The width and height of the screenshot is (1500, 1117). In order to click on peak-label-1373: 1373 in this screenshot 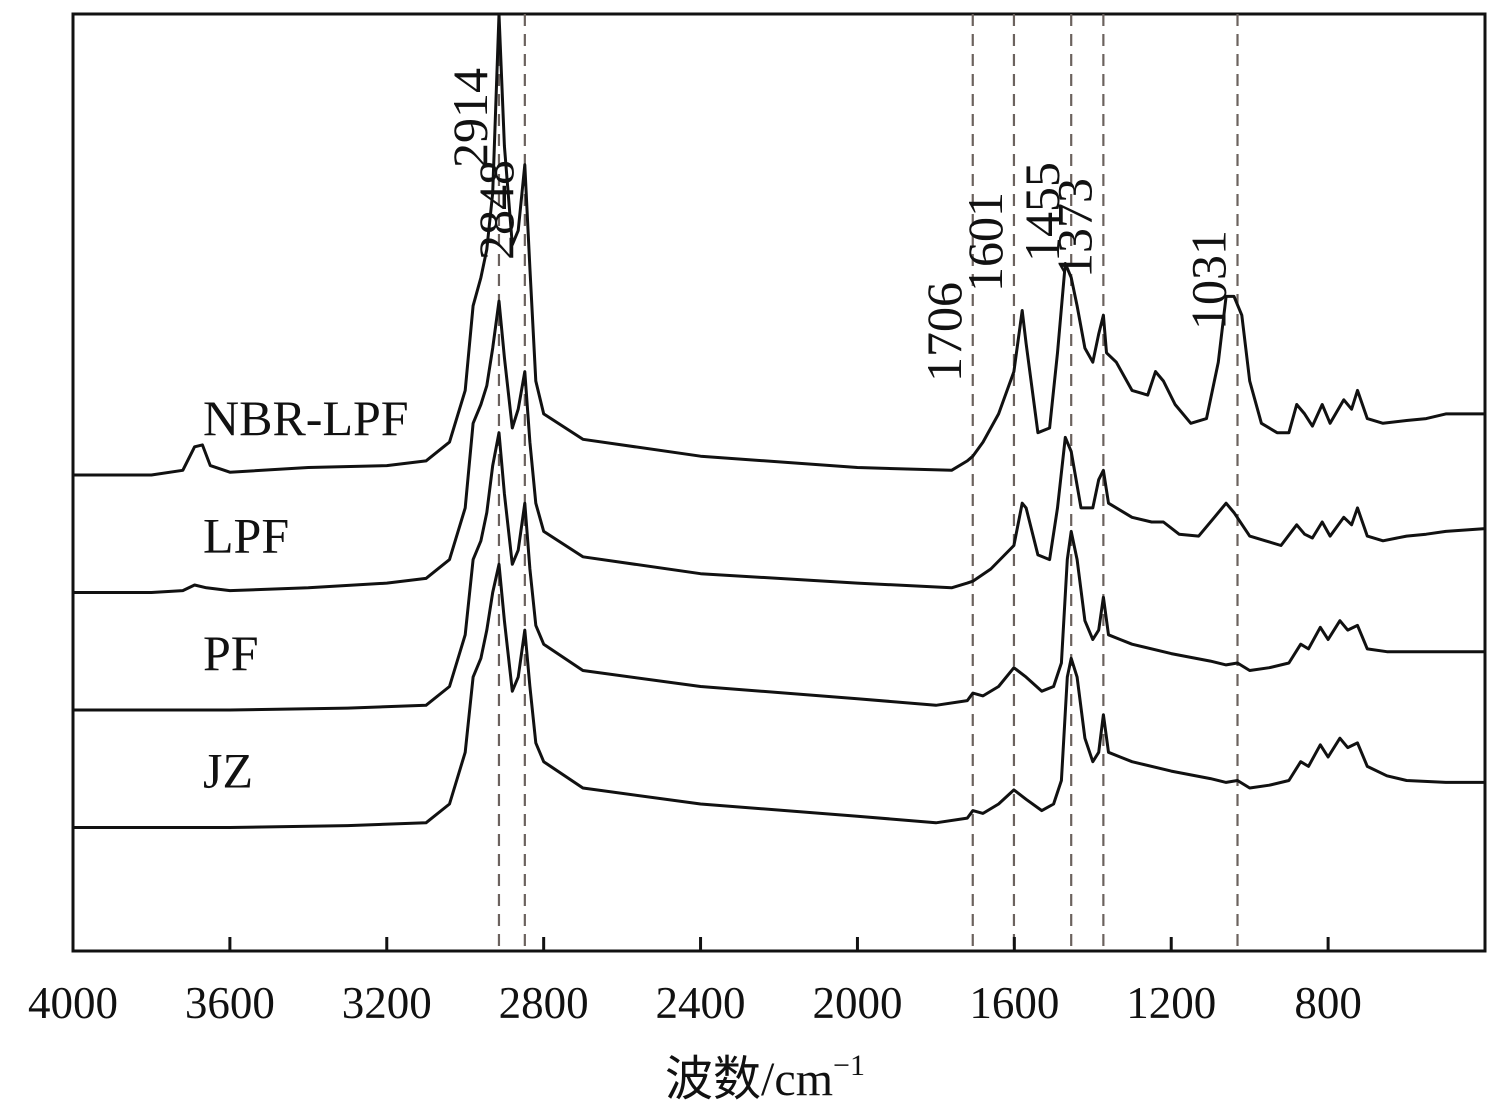, I will do `click(1074, 228)`.